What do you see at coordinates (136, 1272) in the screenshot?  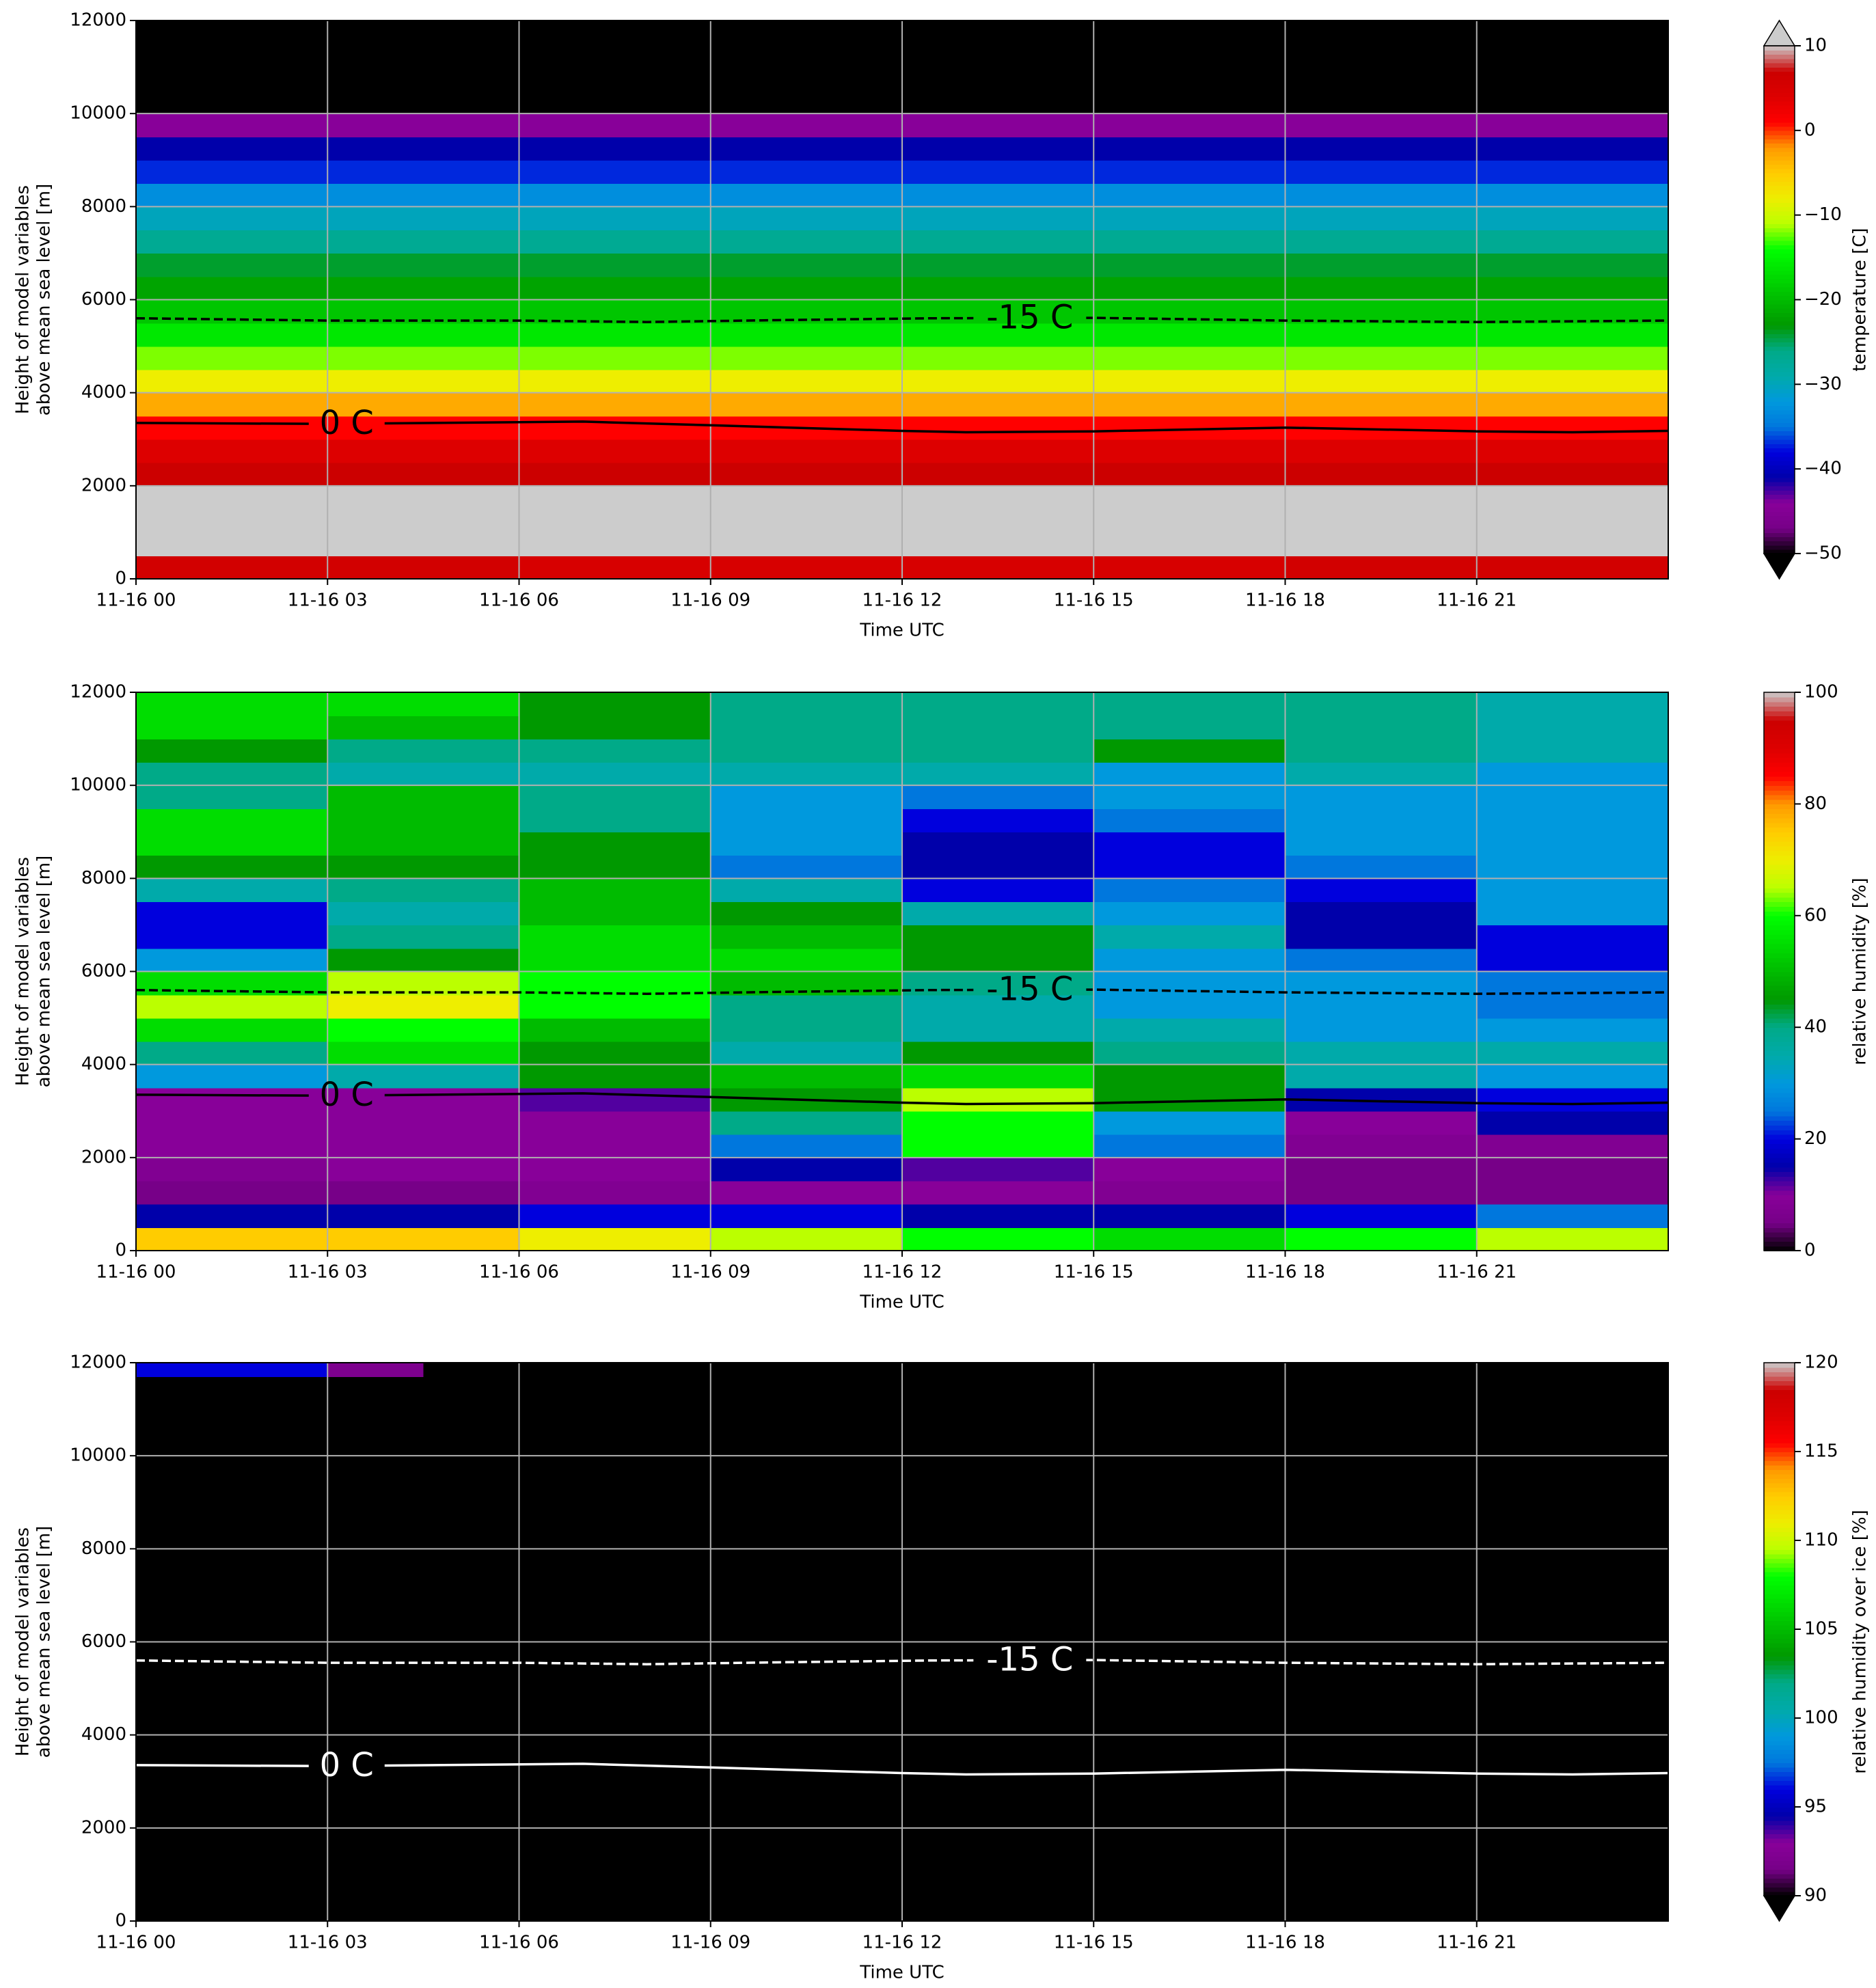 I see `x-tick-label: 11-16 00` at bounding box center [136, 1272].